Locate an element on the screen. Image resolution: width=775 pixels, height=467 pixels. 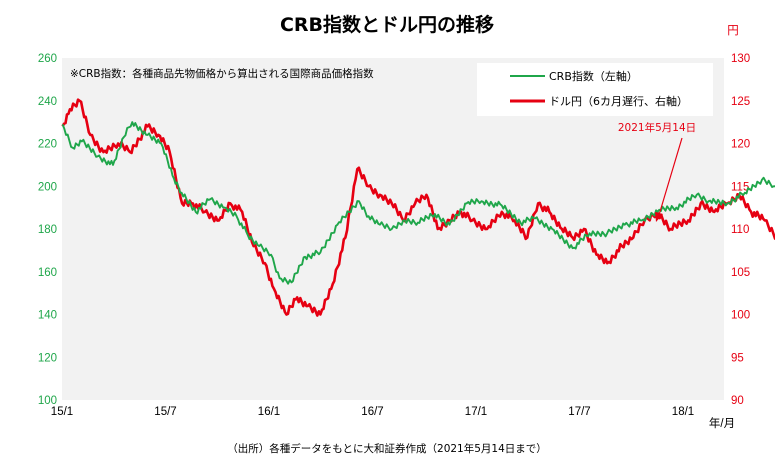
right-tick-label: 100 is located at coordinates (740, 316).